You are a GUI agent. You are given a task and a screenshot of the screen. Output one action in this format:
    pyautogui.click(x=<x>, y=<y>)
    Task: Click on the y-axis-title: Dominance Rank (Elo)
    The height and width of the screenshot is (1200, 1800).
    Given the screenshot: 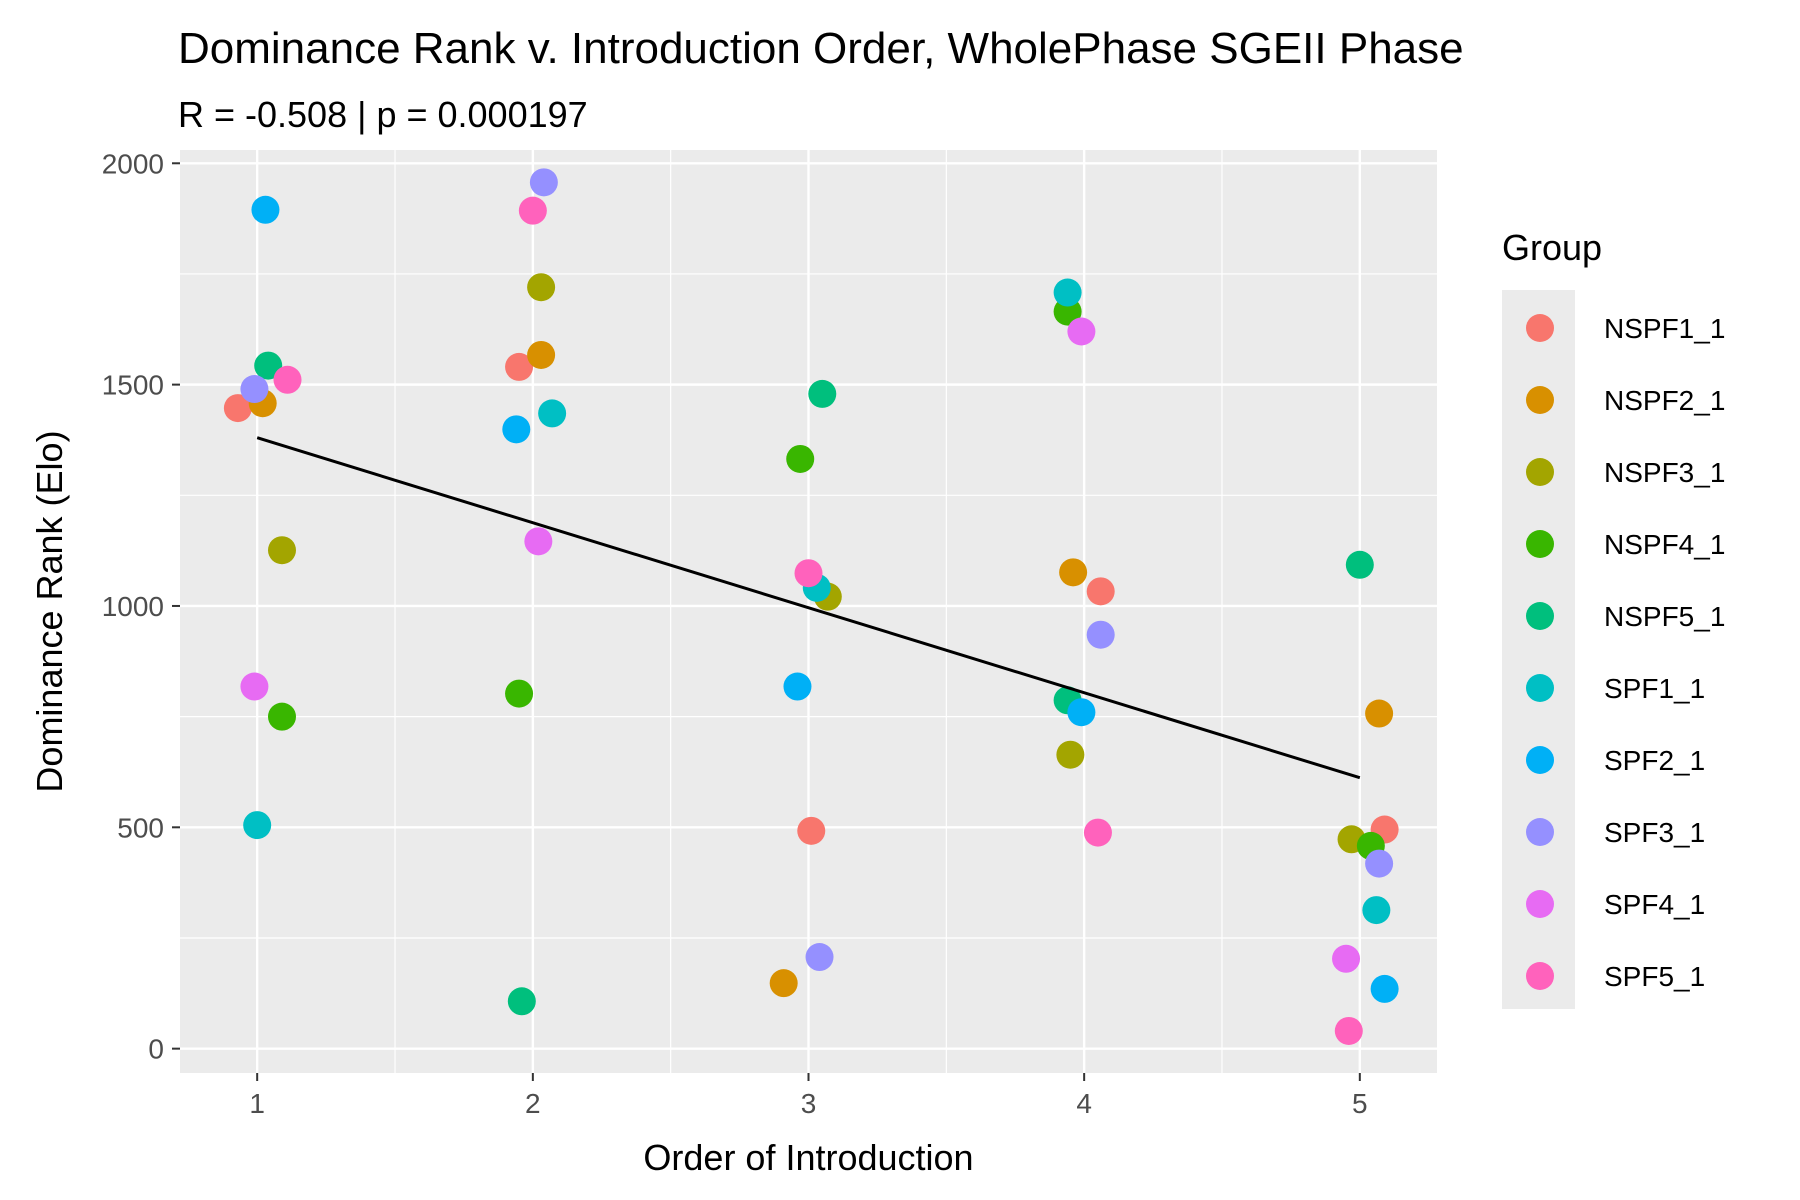 What is the action you would take?
    pyautogui.click(x=49, y=611)
    